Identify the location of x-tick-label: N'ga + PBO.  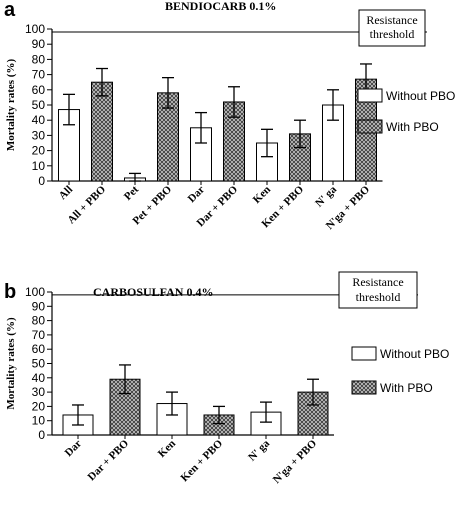
(295, 461).